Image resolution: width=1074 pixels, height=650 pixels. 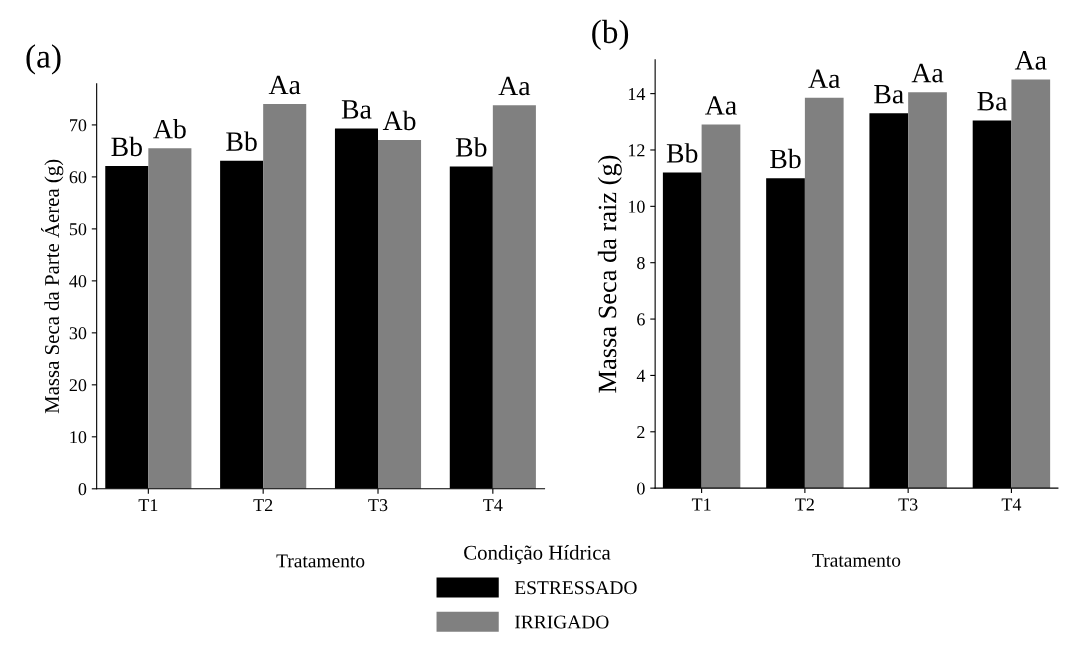 What do you see at coordinates (537, 554) in the screenshot?
I see `legend-title: Condição Hídrica` at bounding box center [537, 554].